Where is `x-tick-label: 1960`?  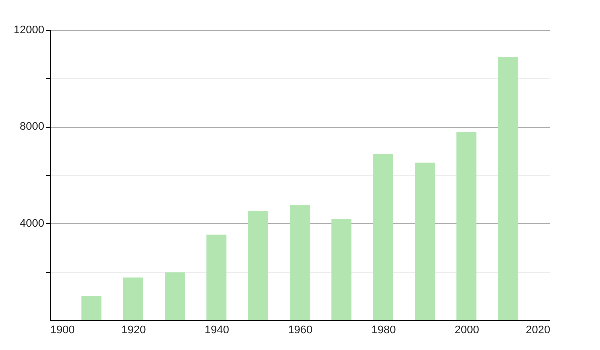
x-tick-label: 1960 is located at coordinates (300, 330).